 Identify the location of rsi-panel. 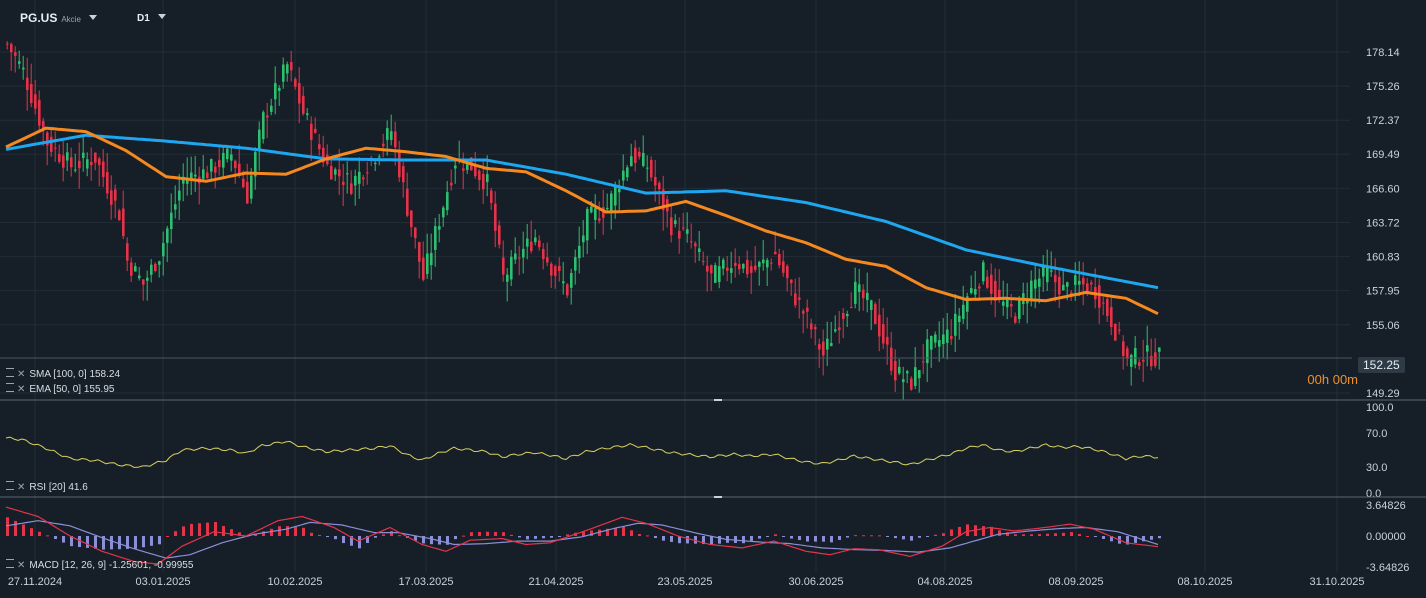
(582, 452).